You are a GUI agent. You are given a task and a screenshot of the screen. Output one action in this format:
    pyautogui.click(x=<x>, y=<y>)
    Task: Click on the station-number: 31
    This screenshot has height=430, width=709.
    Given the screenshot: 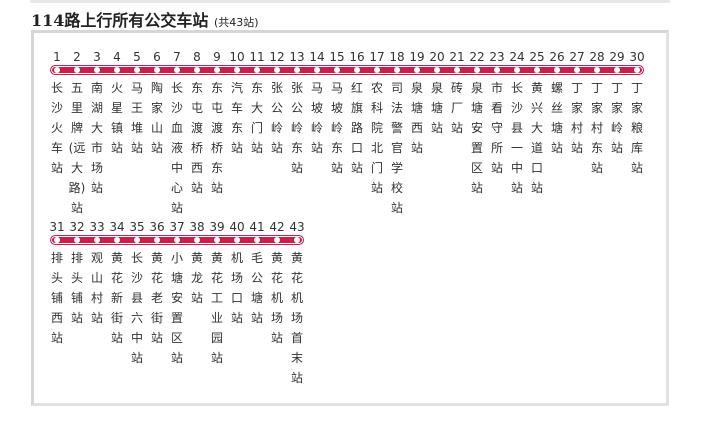 What is the action you would take?
    pyautogui.click(x=57, y=227)
    